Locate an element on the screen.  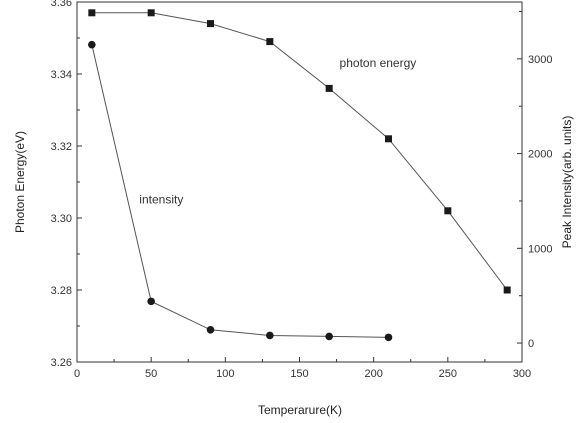
annotation-photon-energy: photon energy is located at coordinates (378, 63).